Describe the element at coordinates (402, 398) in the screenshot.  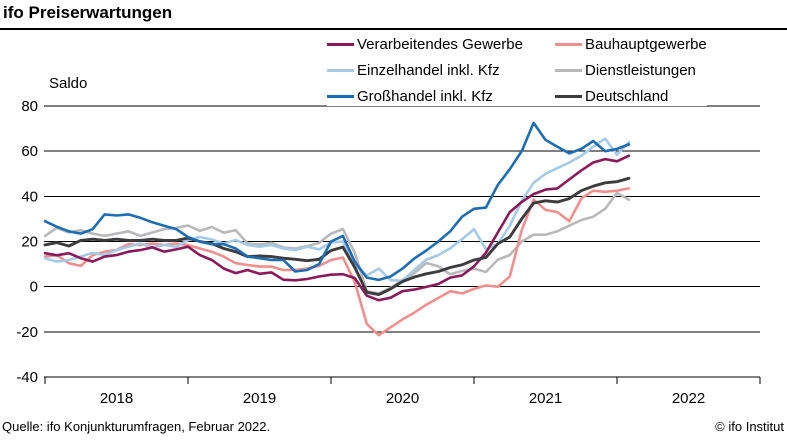
I see `x-tick-label-2020: 2020` at that location.